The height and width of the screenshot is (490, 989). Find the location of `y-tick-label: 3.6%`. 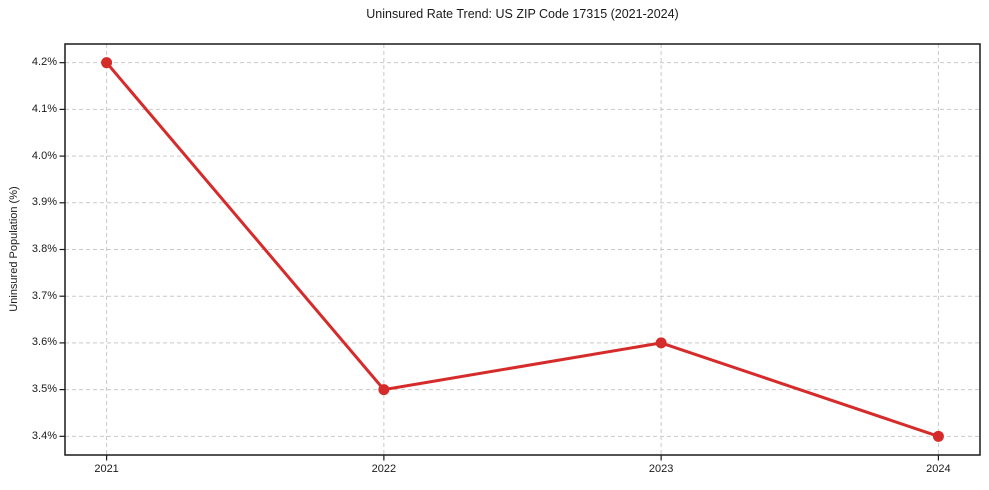

y-tick-label: 3.6% is located at coordinates (44, 342).